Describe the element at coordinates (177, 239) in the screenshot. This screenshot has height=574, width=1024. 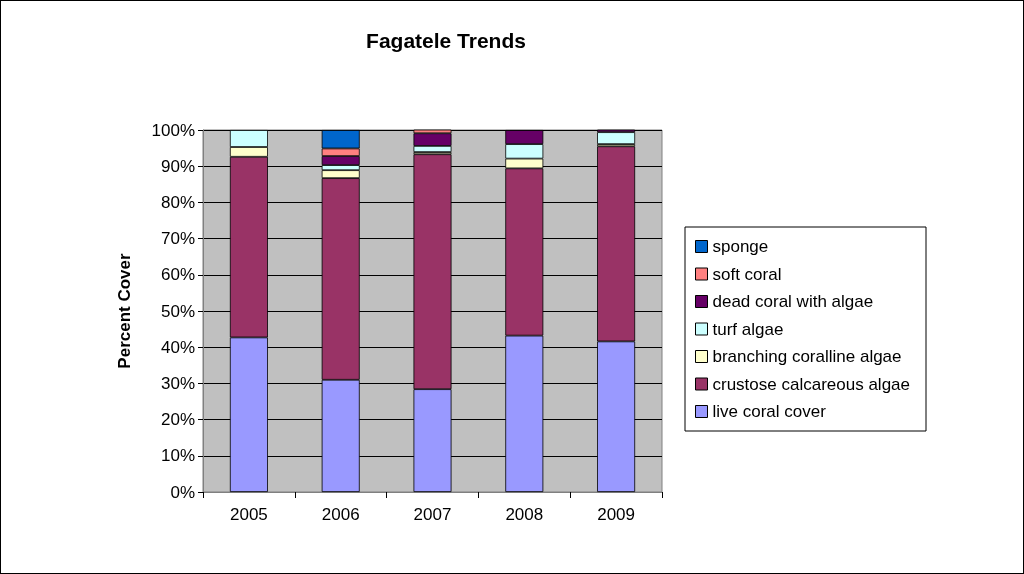
I see `y-tick-label: 70%` at that location.